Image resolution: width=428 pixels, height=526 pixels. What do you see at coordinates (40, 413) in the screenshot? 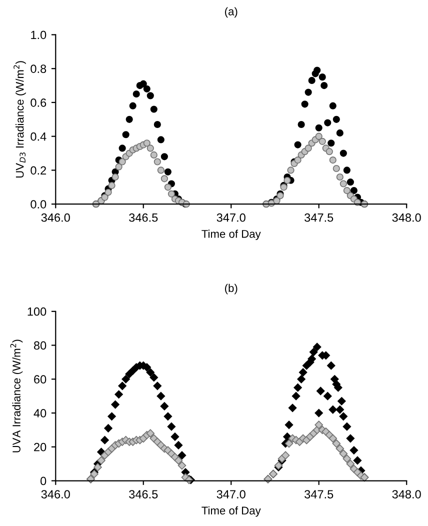
I see `y-tick-label: 40` at bounding box center [40, 413].